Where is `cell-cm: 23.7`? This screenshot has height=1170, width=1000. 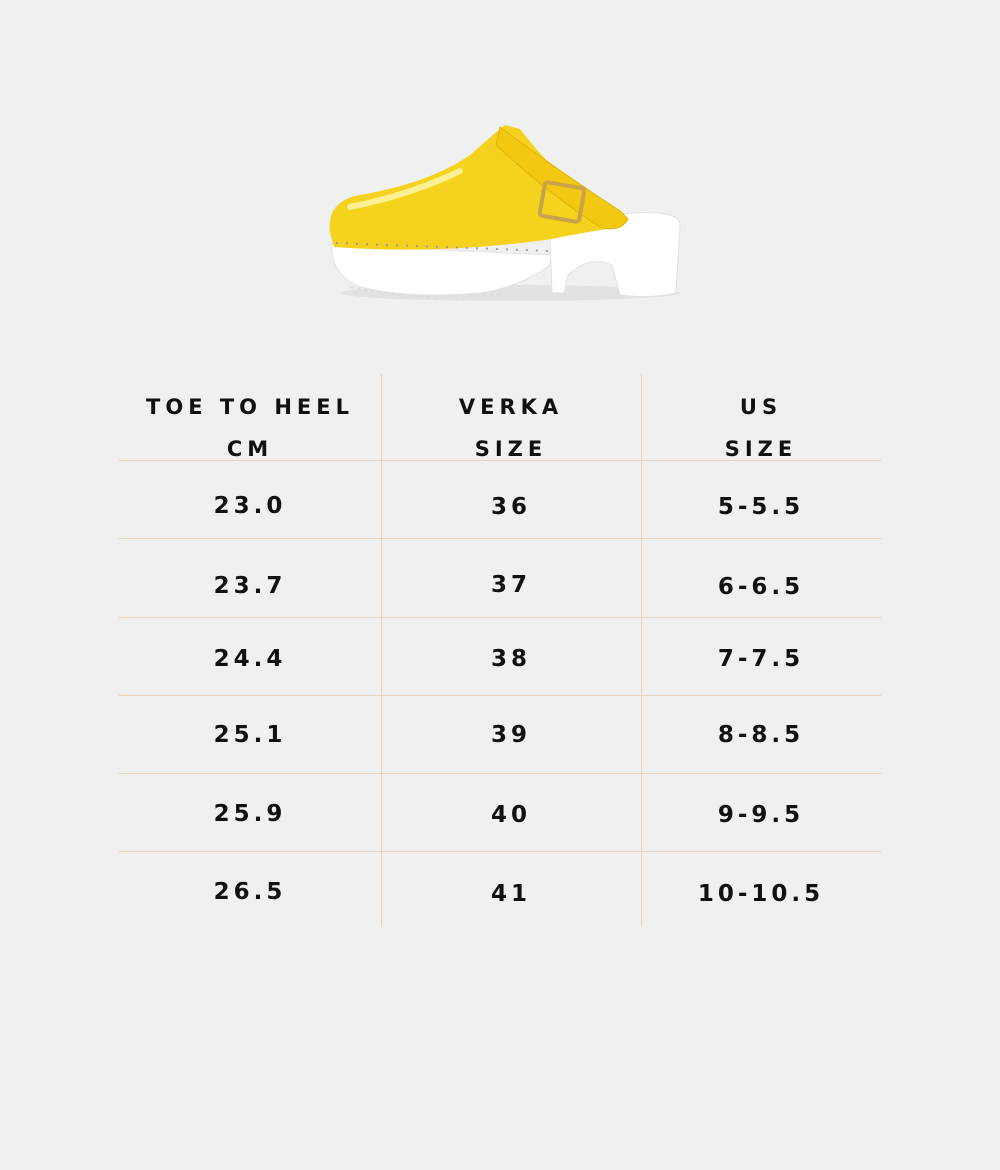
cell-cm: 23.7 is located at coordinates (250, 586).